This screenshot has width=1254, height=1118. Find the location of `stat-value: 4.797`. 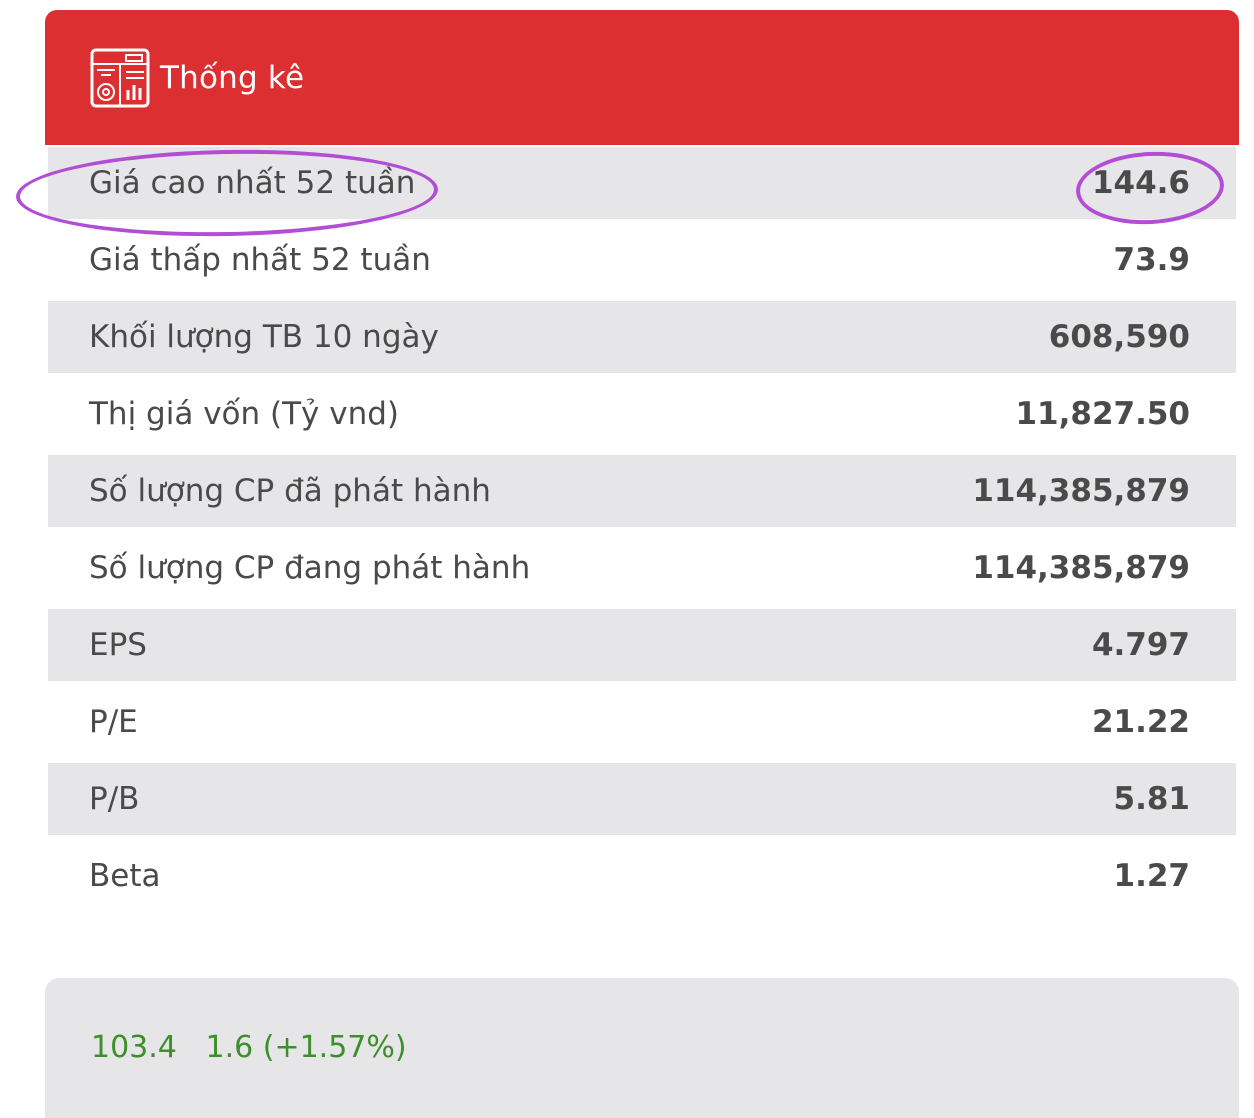

stat-value: 4.797 is located at coordinates (1140, 645).